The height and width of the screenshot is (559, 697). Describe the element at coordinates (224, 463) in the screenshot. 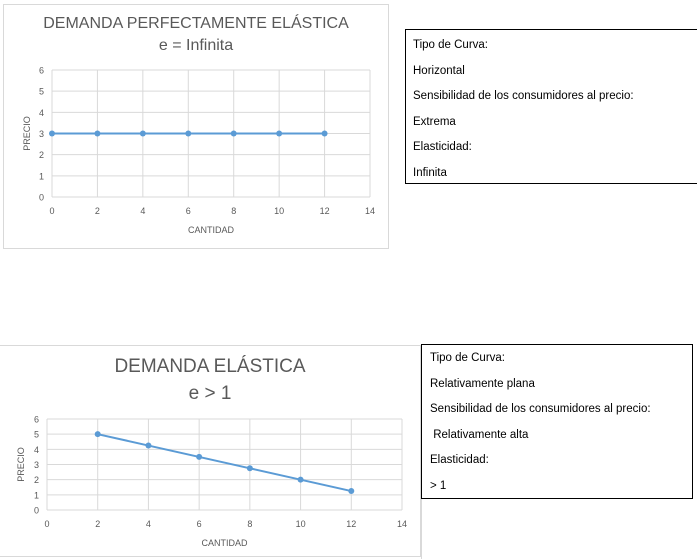

I see `series-line` at that location.